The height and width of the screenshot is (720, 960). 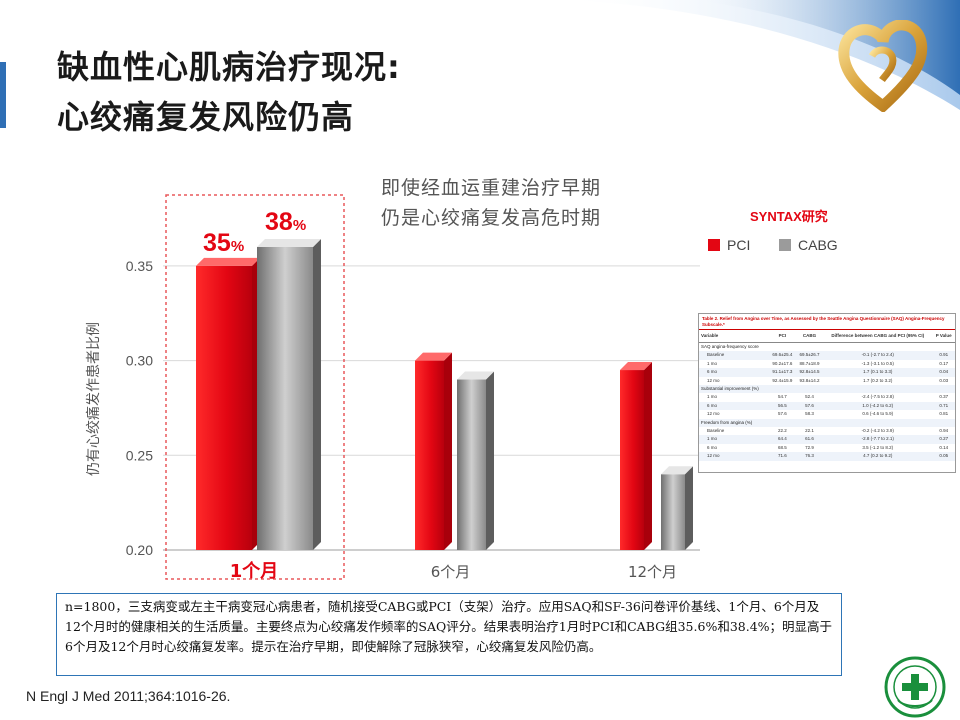 I want to click on inset-header-cell: P Value, so click(x=943, y=336).